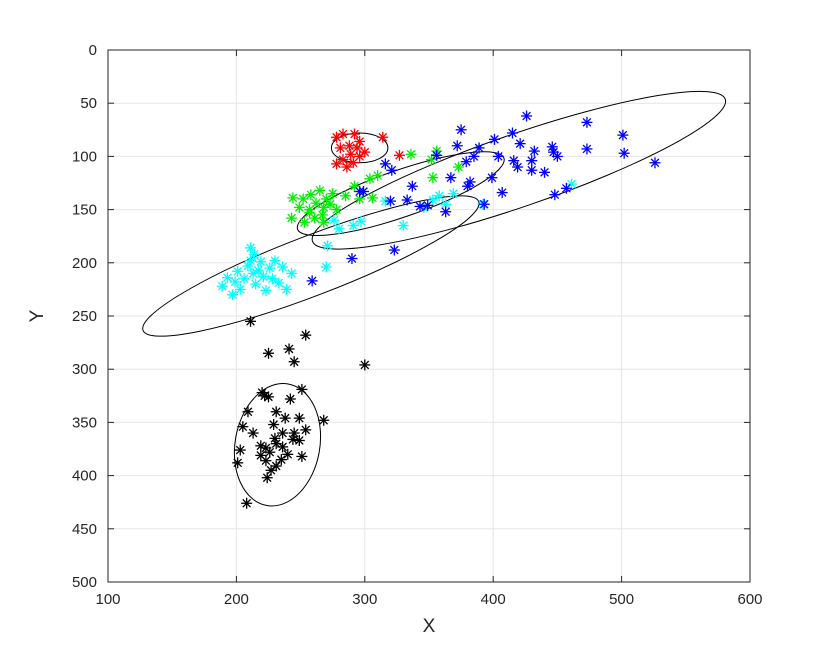 This screenshot has height=656, width=830. What do you see at coordinates (429, 626) in the screenshot?
I see `x-axis-label: X` at bounding box center [429, 626].